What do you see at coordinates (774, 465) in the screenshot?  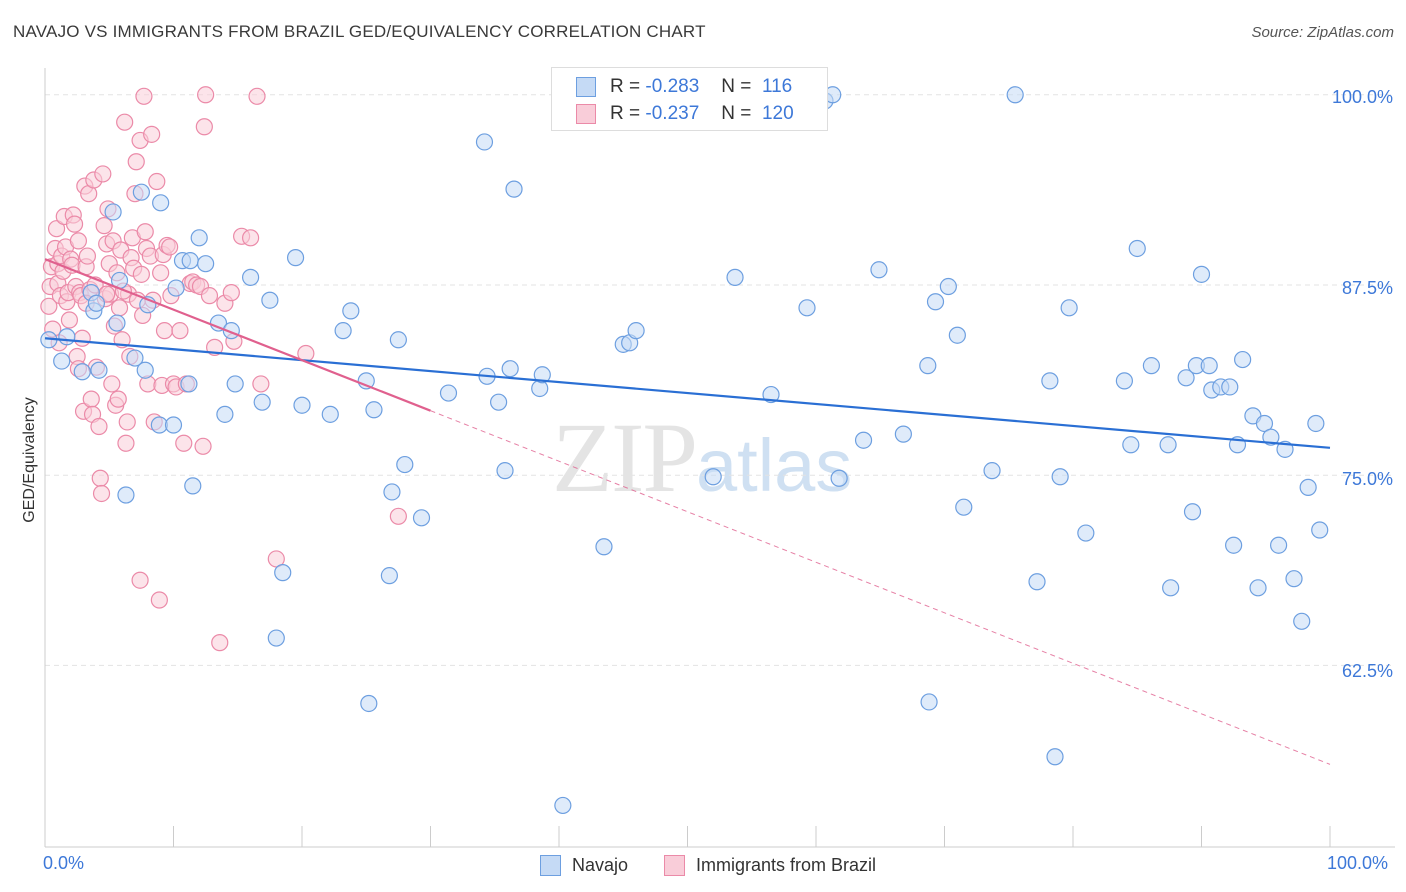 I see `watermark-atlas: atlas` at bounding box center [774, 465].